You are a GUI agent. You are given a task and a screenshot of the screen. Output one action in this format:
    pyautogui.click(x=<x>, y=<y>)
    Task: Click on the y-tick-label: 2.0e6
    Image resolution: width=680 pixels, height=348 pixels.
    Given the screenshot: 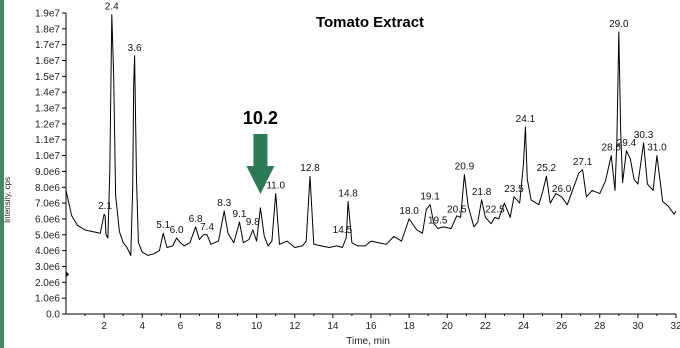 What is the action you would take?
    pyautogui.click(x=47, y=283)
    